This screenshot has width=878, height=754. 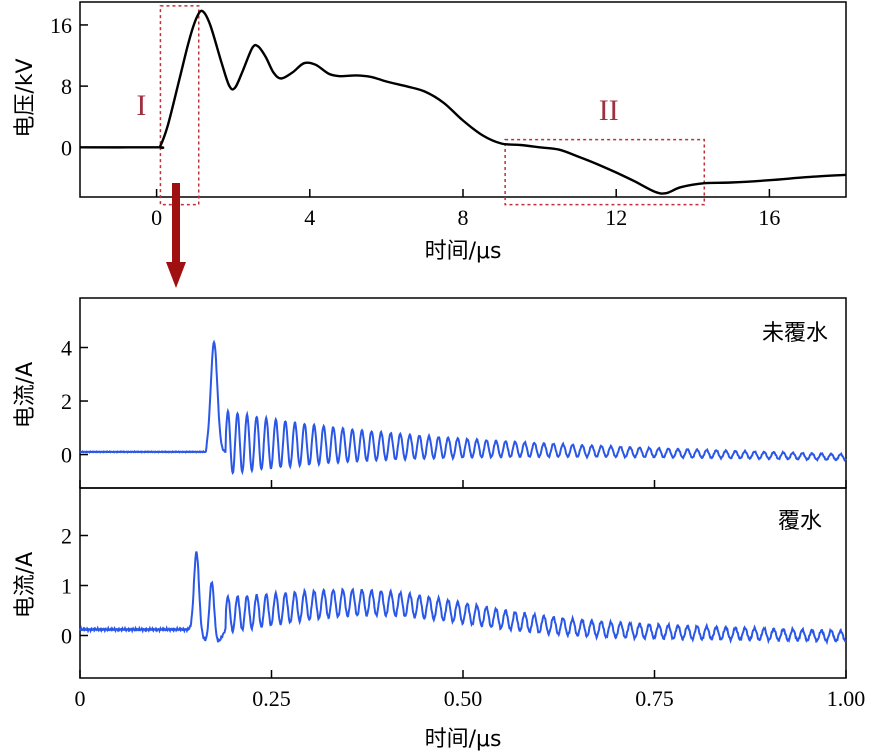 What do you see at coordinates (61, 25) in the screenshot?
I see `y-tick-label: 16` at bounding box center [61, 25].